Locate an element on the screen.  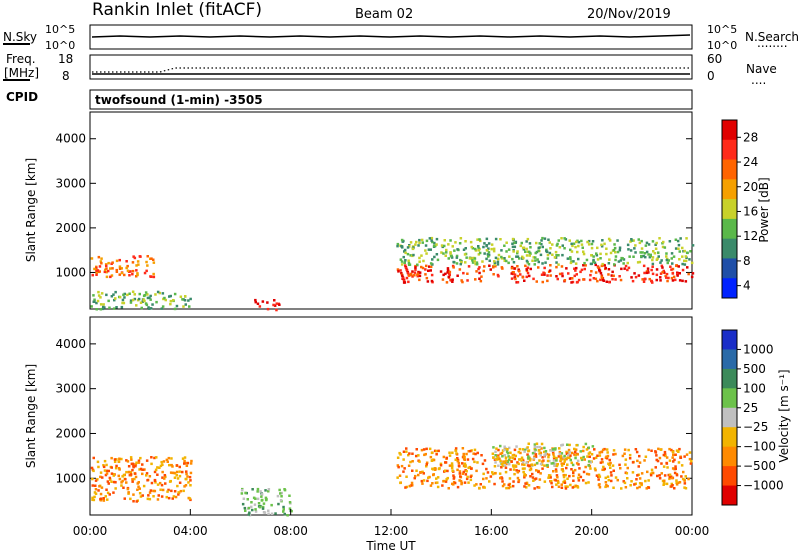
nave-right-tick-top: 60 is located at coordinates (714, 59).